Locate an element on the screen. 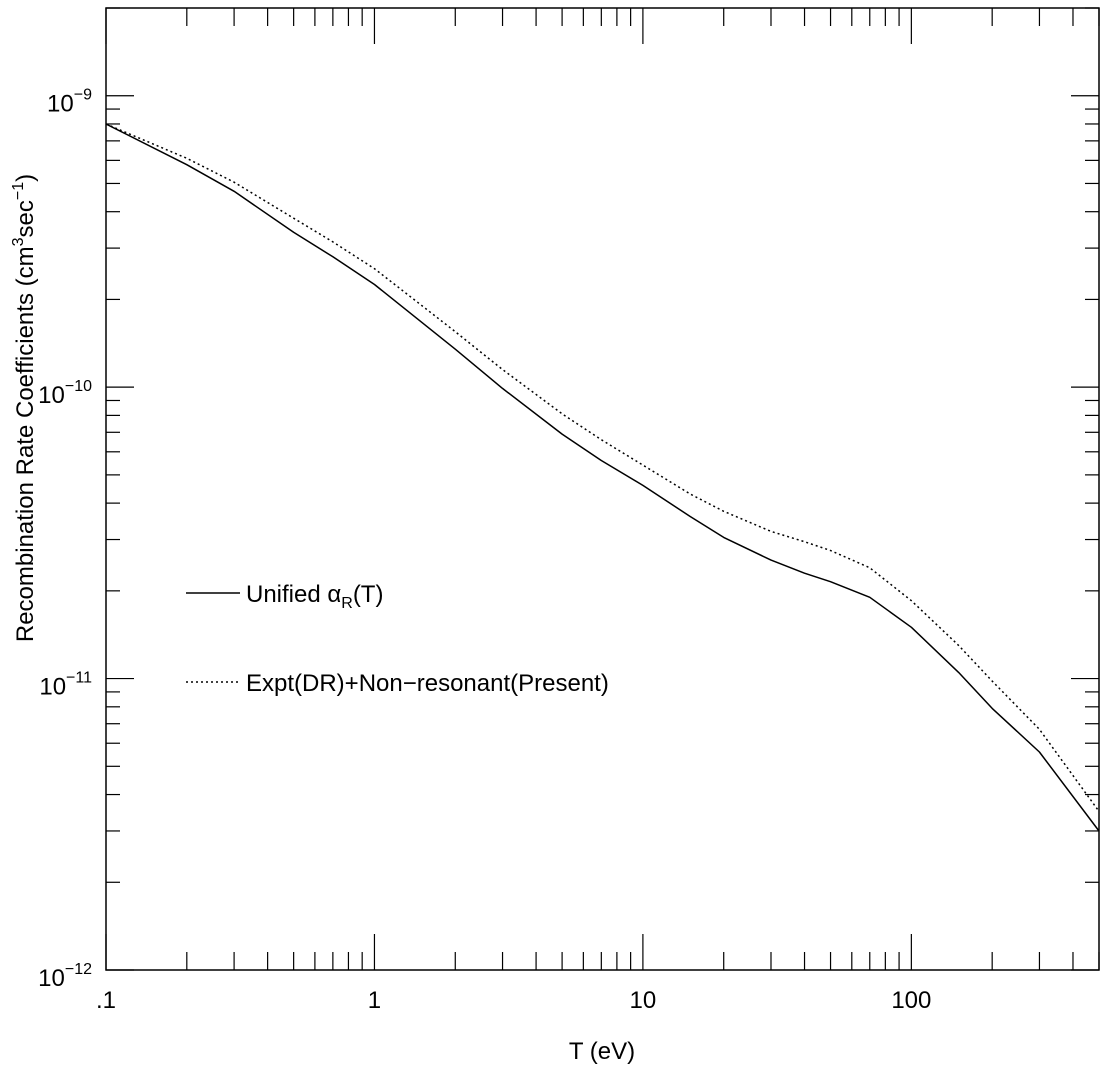  y-tick-label: 10−10 is located at coordinates (65, 393).